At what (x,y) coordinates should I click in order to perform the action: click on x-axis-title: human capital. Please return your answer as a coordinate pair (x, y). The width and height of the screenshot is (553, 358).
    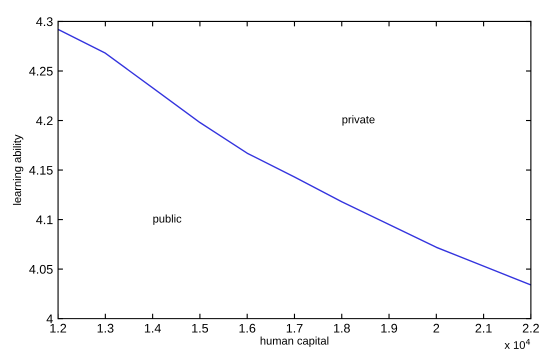
    Looking at the image, I should click on (294, 341).